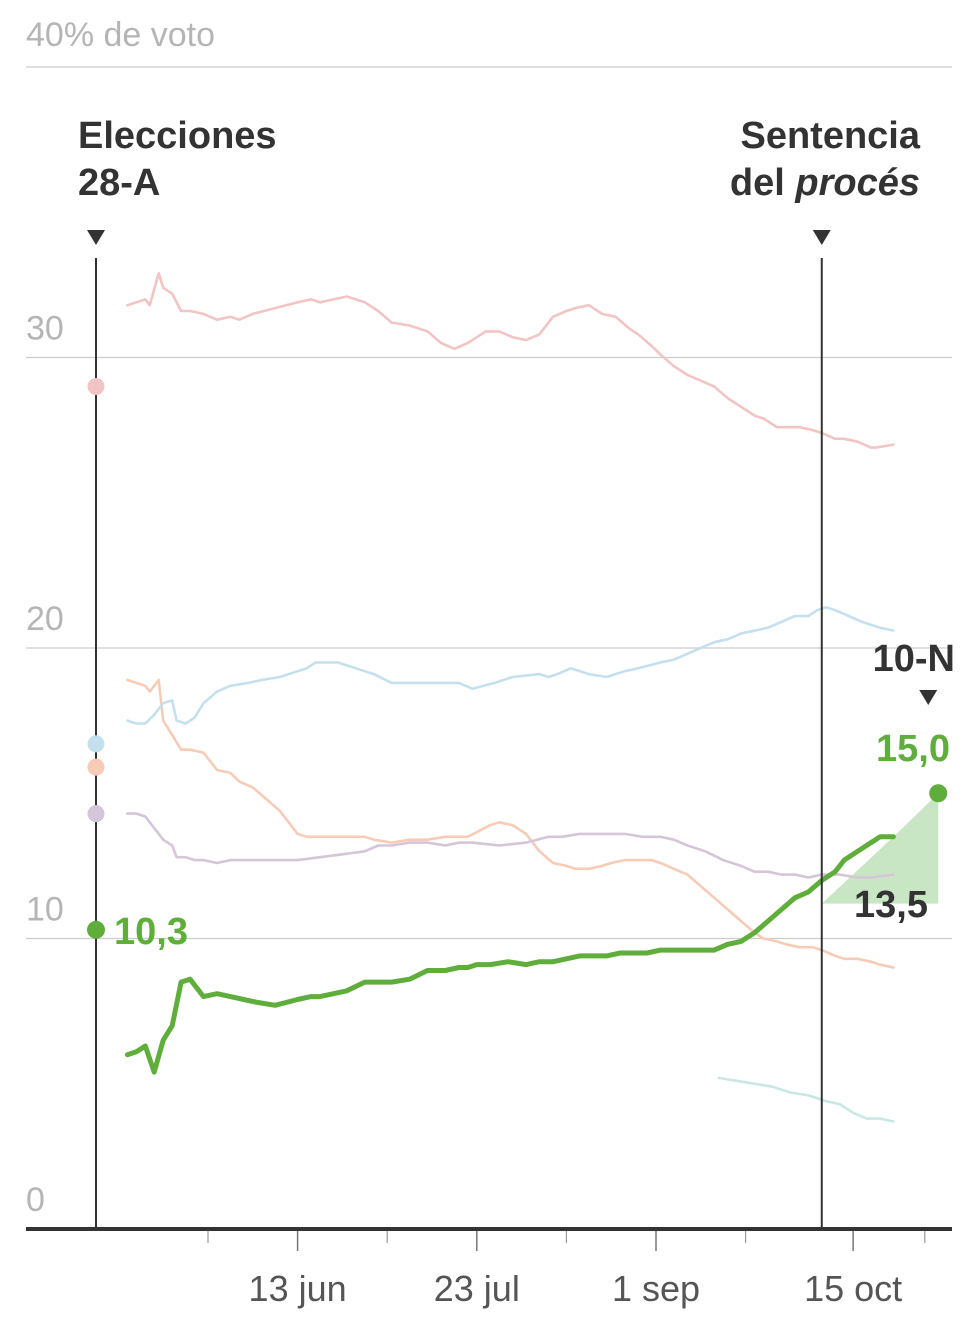 This screenshot has width=980, height=1317. Describe the element at coordinates (45, 910) in the screenshot. I see `y-tick-10: 10` at that location.